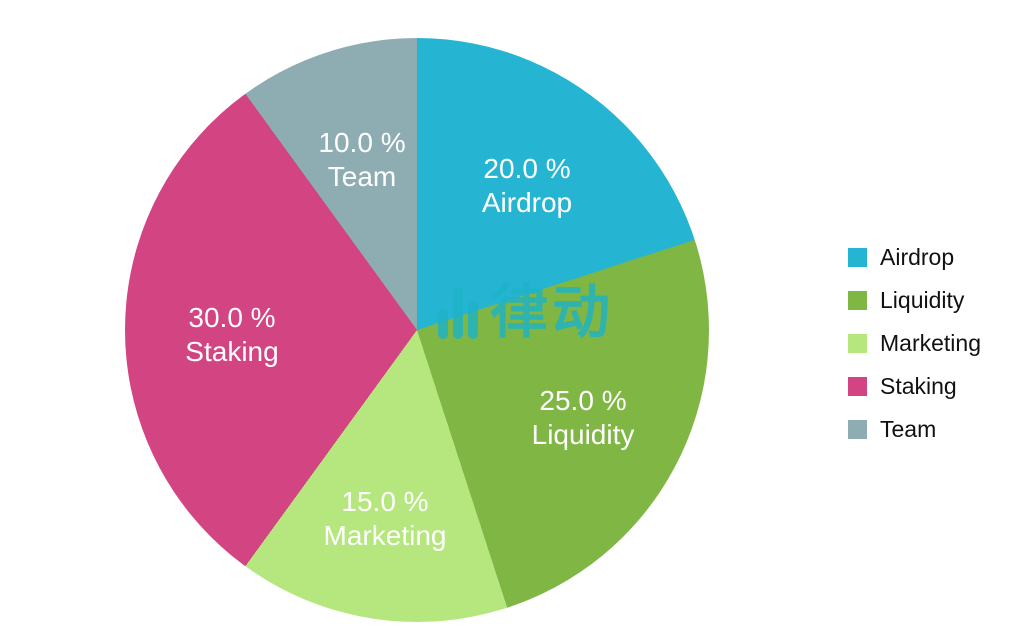 The image size is (1024, 640). I want to click on legend-swatch-liquidity, so click(857, 300).